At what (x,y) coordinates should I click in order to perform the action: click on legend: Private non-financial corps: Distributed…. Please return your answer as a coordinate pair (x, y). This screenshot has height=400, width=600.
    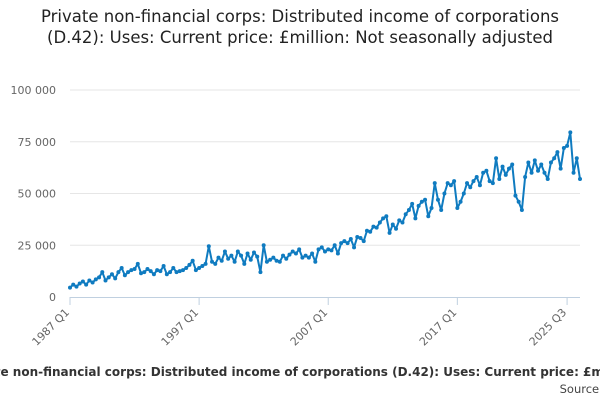
    Looking at the image, I should click on (300, 372).